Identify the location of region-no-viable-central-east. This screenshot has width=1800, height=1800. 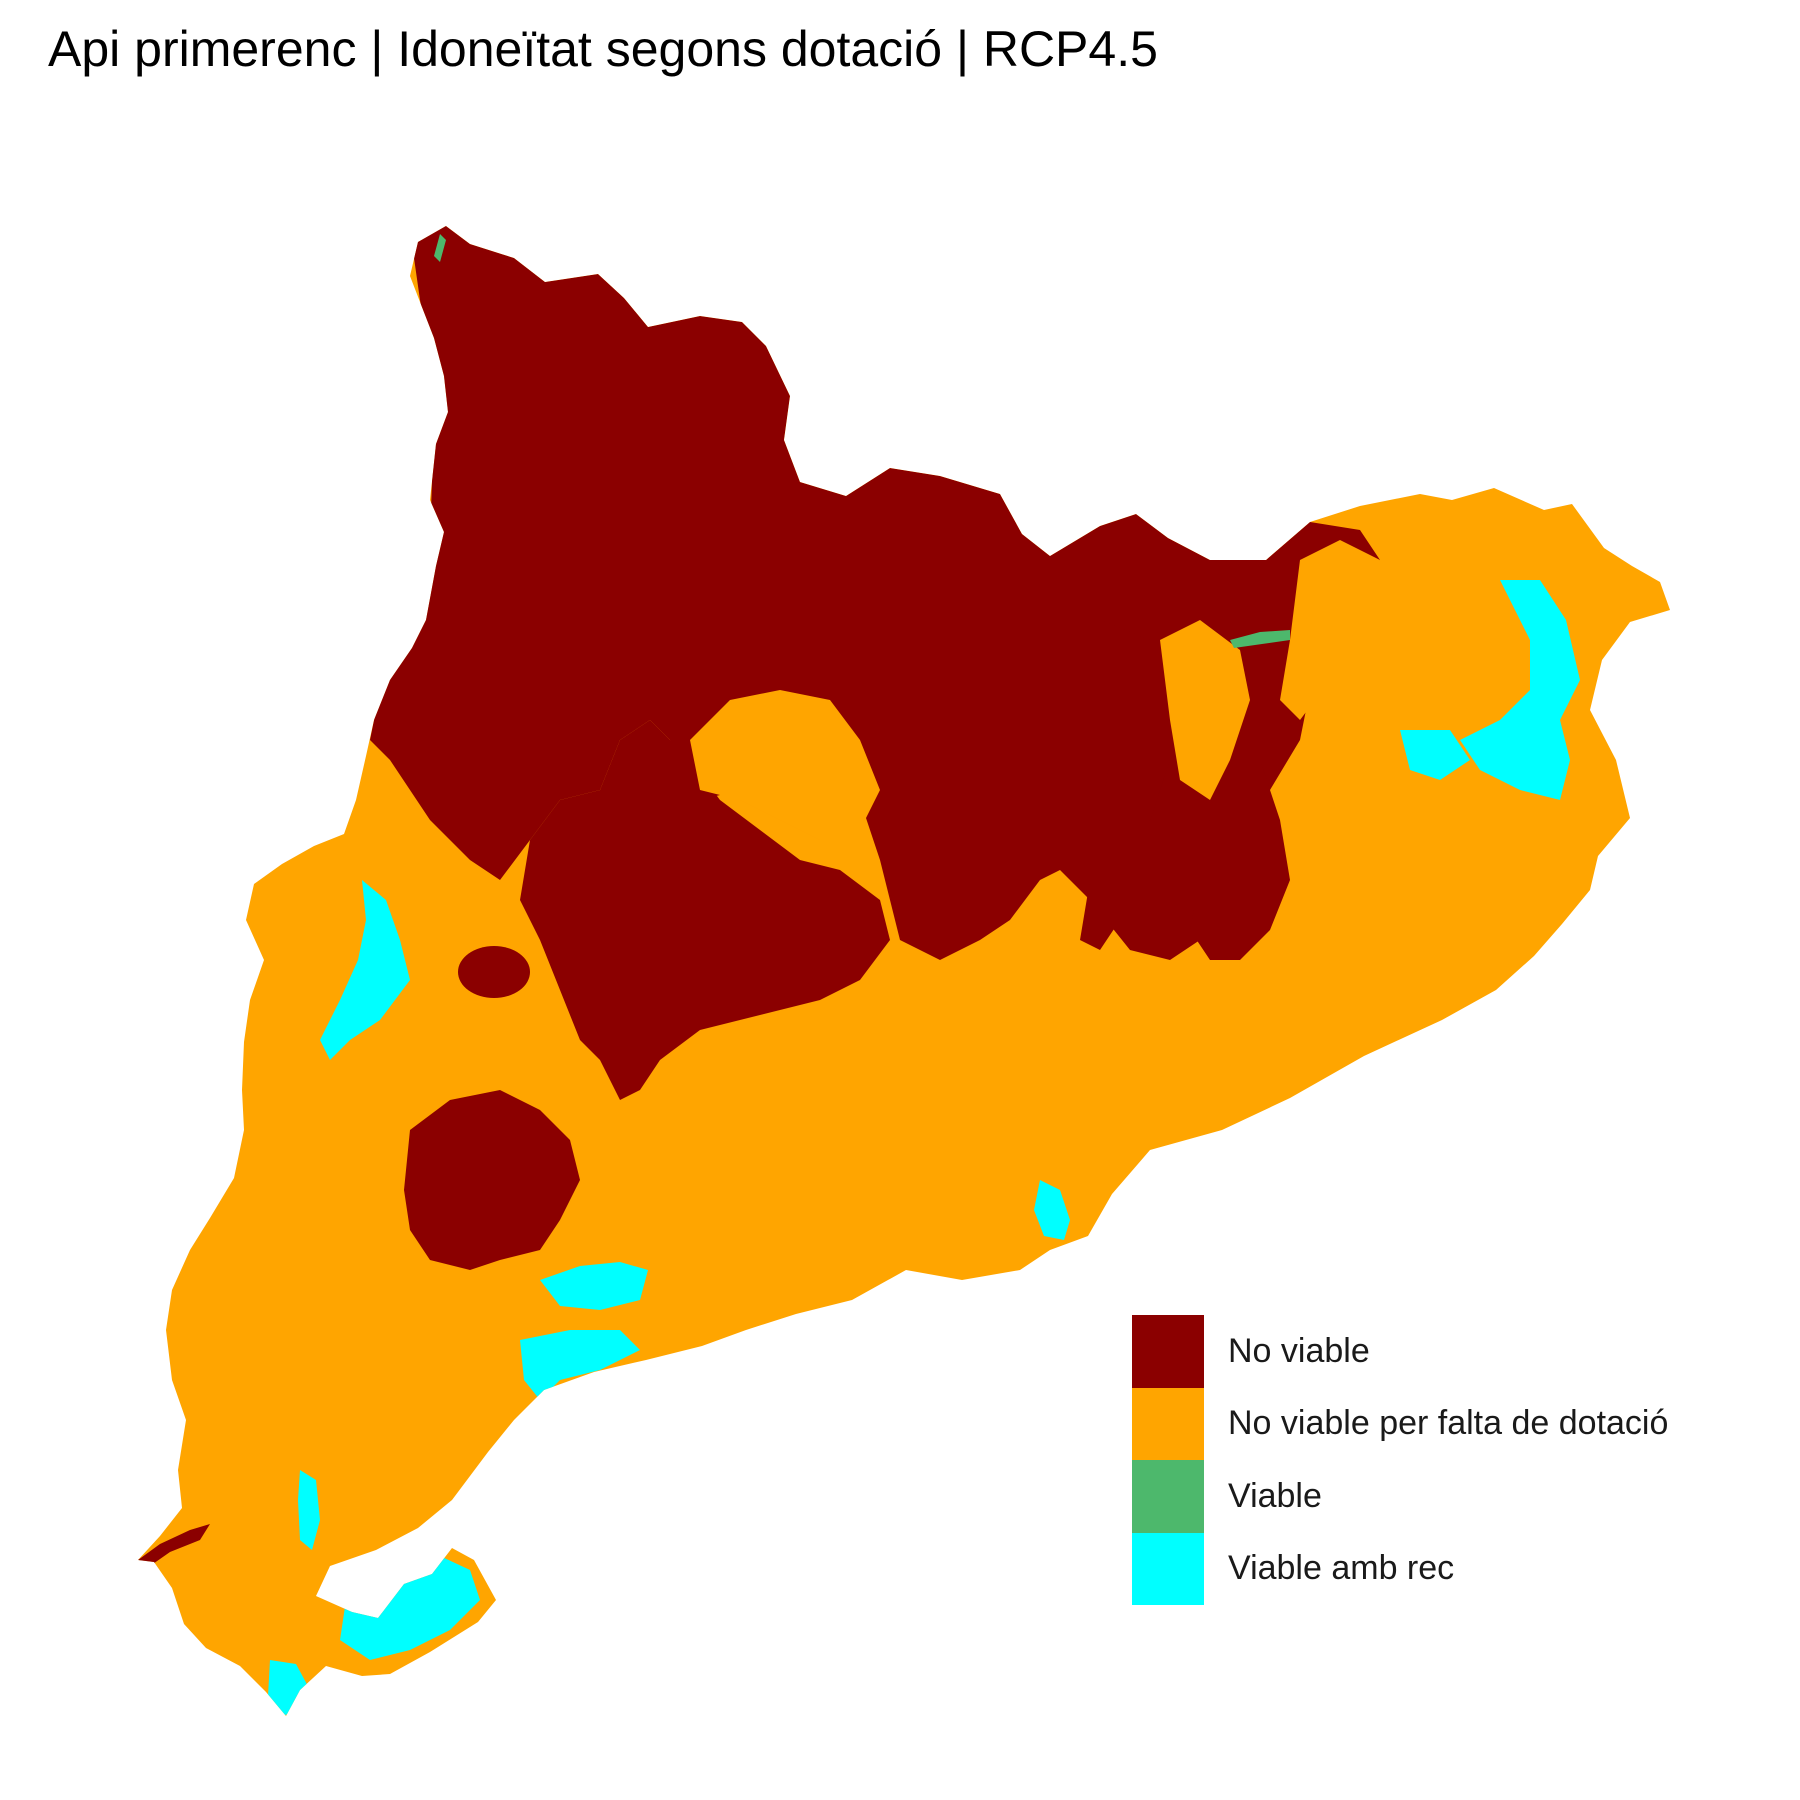
(1130, 785).